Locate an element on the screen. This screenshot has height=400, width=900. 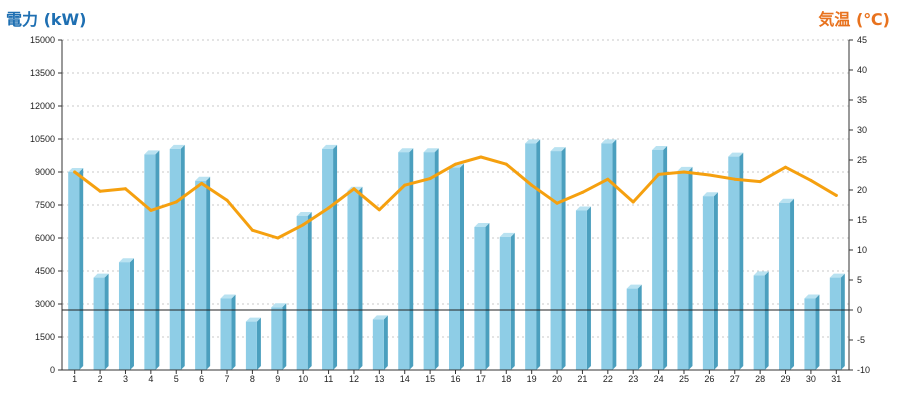
x-tick-label: 28 is located at coordinates (760, 379).